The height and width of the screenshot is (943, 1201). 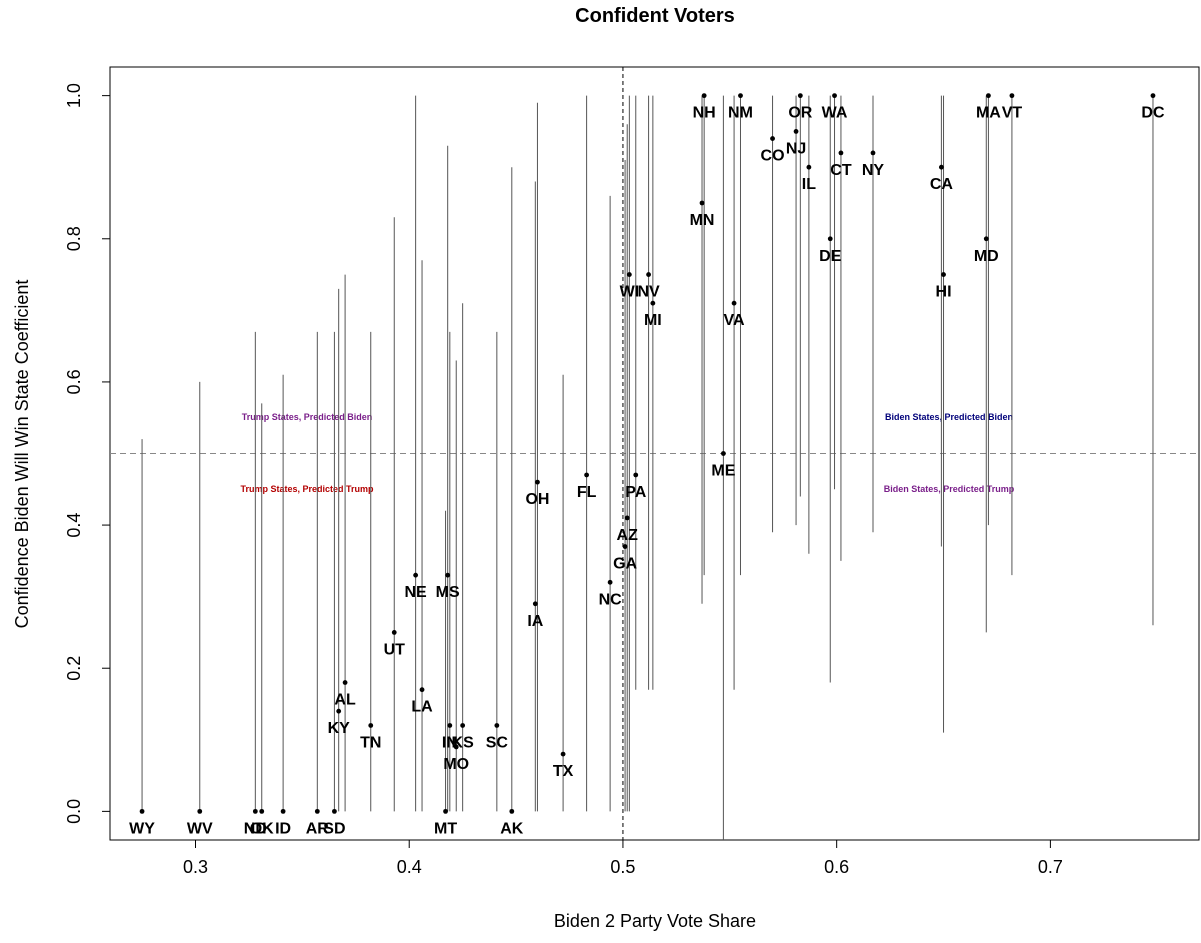 I want to click on state-label: TX, so click(x=563, y=771).